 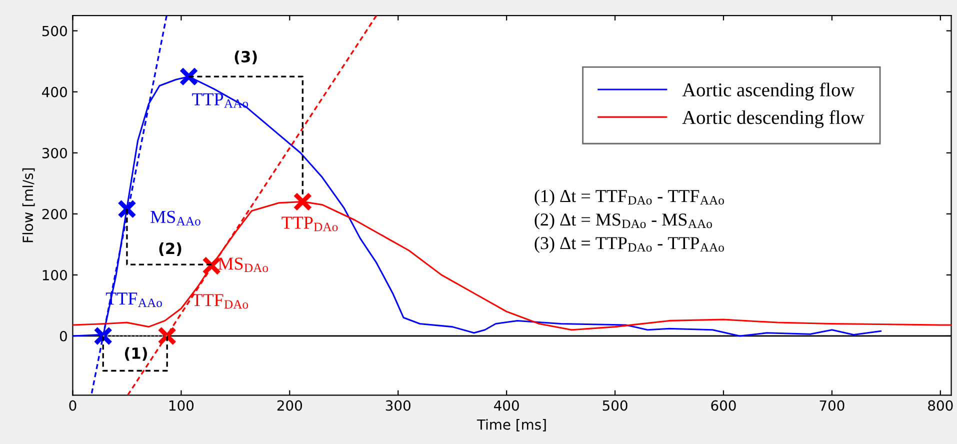 What do you see at coordinates (506, 405) in the screenshot?
I see `x-tick-label: 400` at bounding box center [506, 405].